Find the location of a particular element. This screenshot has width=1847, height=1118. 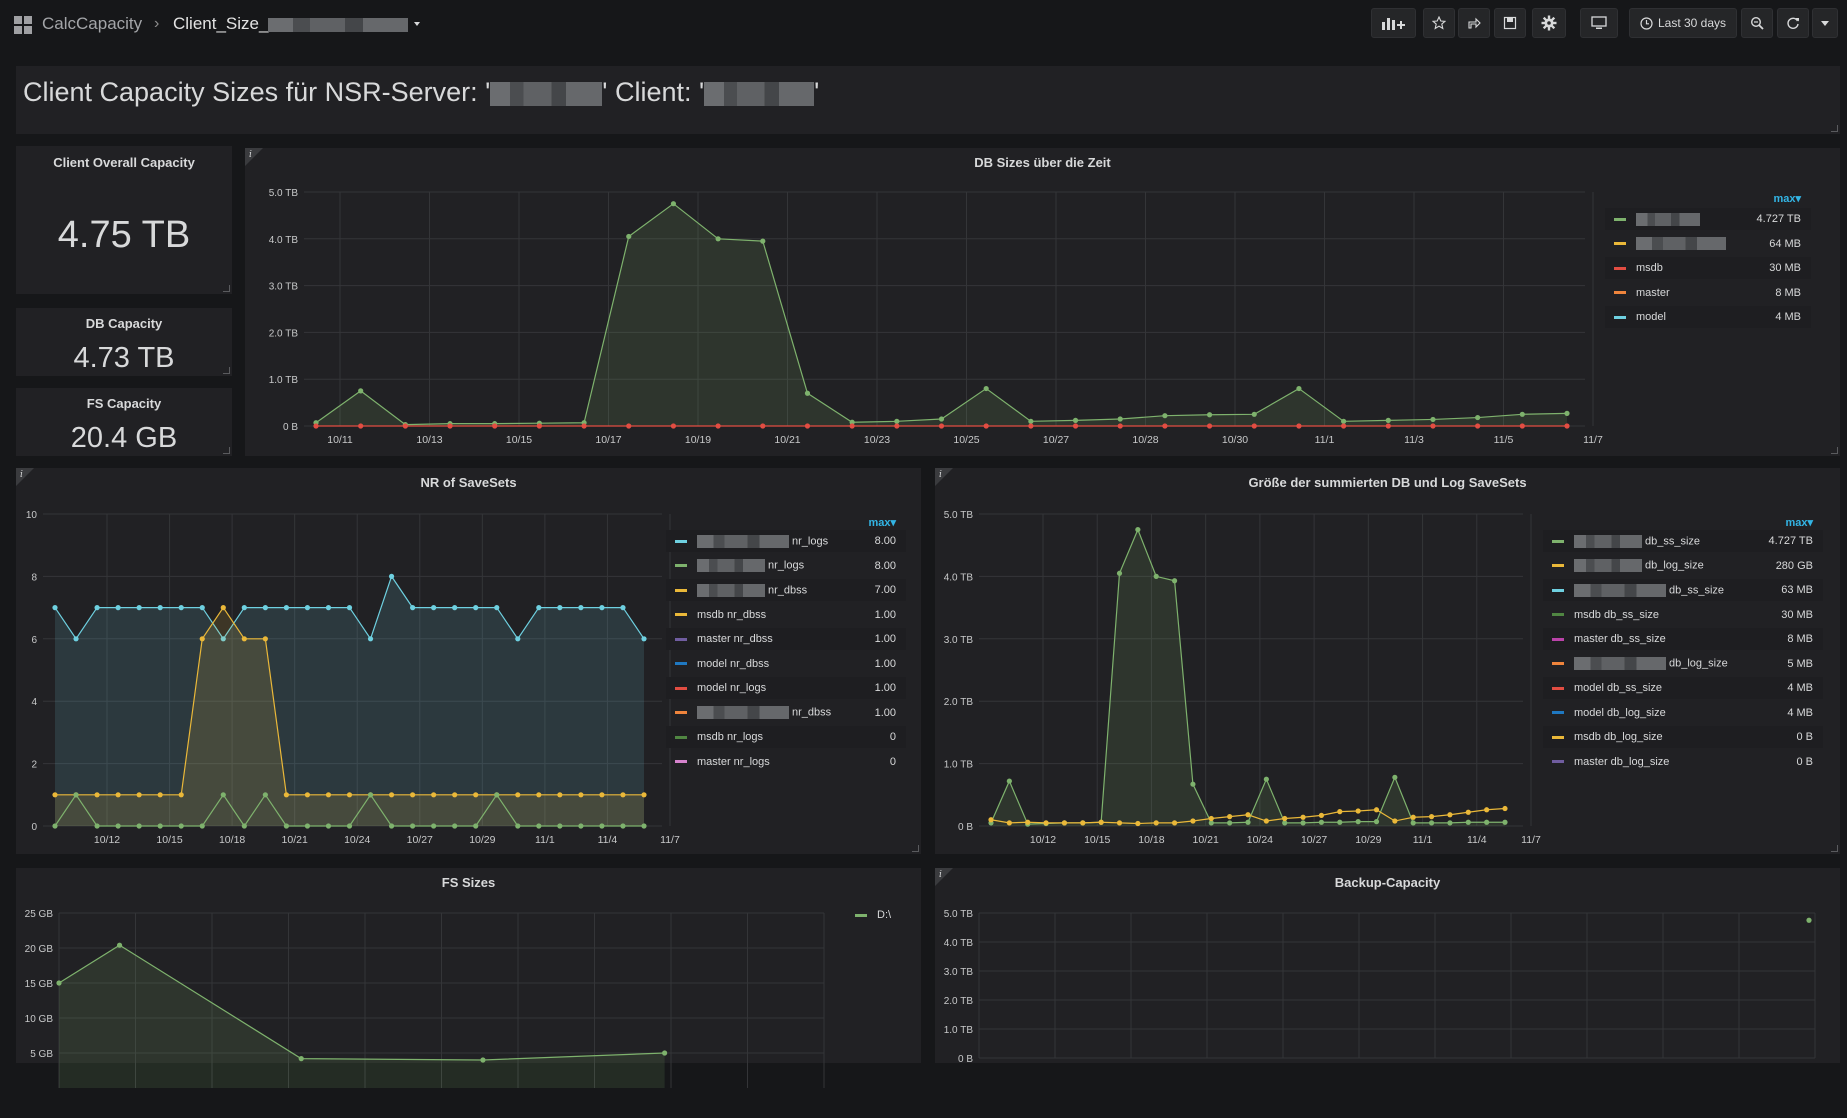

legend-item: master nr_dbss 1.00 is located at coordinates (786, 639).